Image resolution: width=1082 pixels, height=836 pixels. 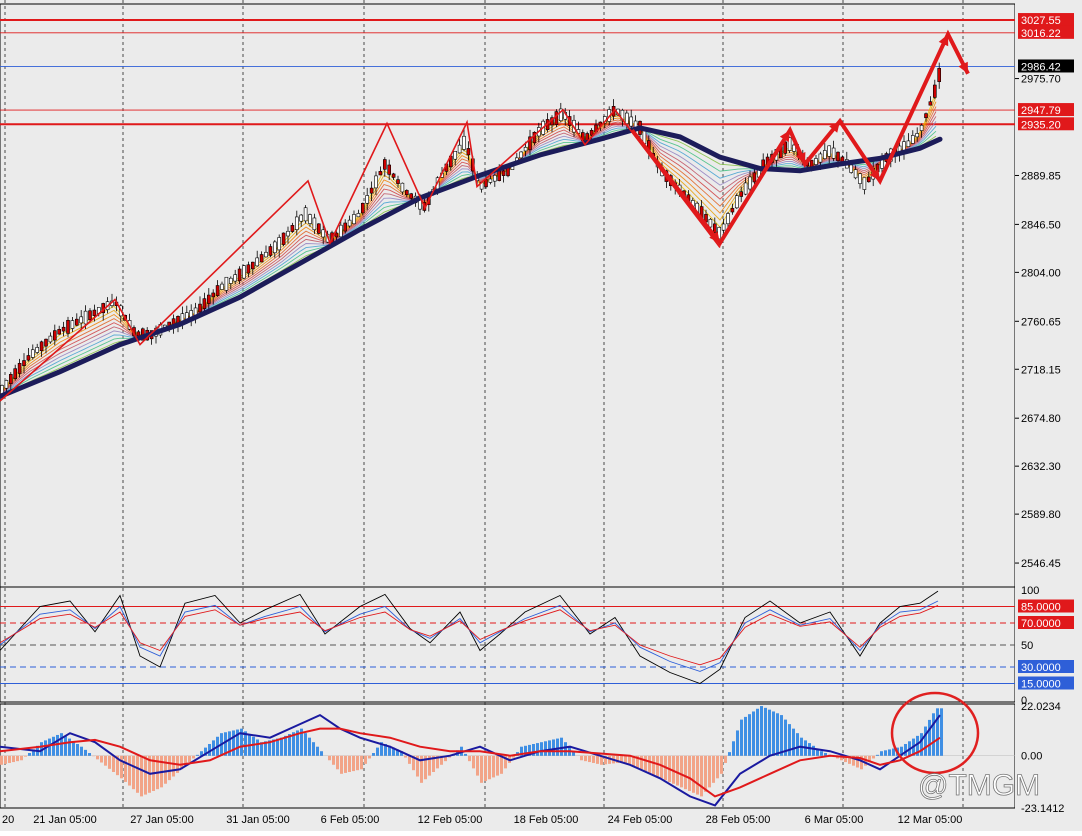 I want to click on price-level-tag-label: 2986.42, so click(x=1041, y=67).